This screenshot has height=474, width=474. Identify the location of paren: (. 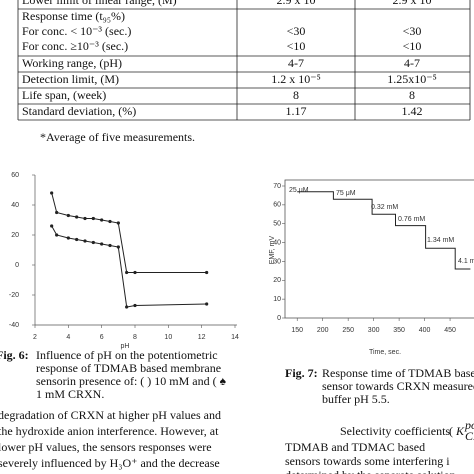
(451, 431).